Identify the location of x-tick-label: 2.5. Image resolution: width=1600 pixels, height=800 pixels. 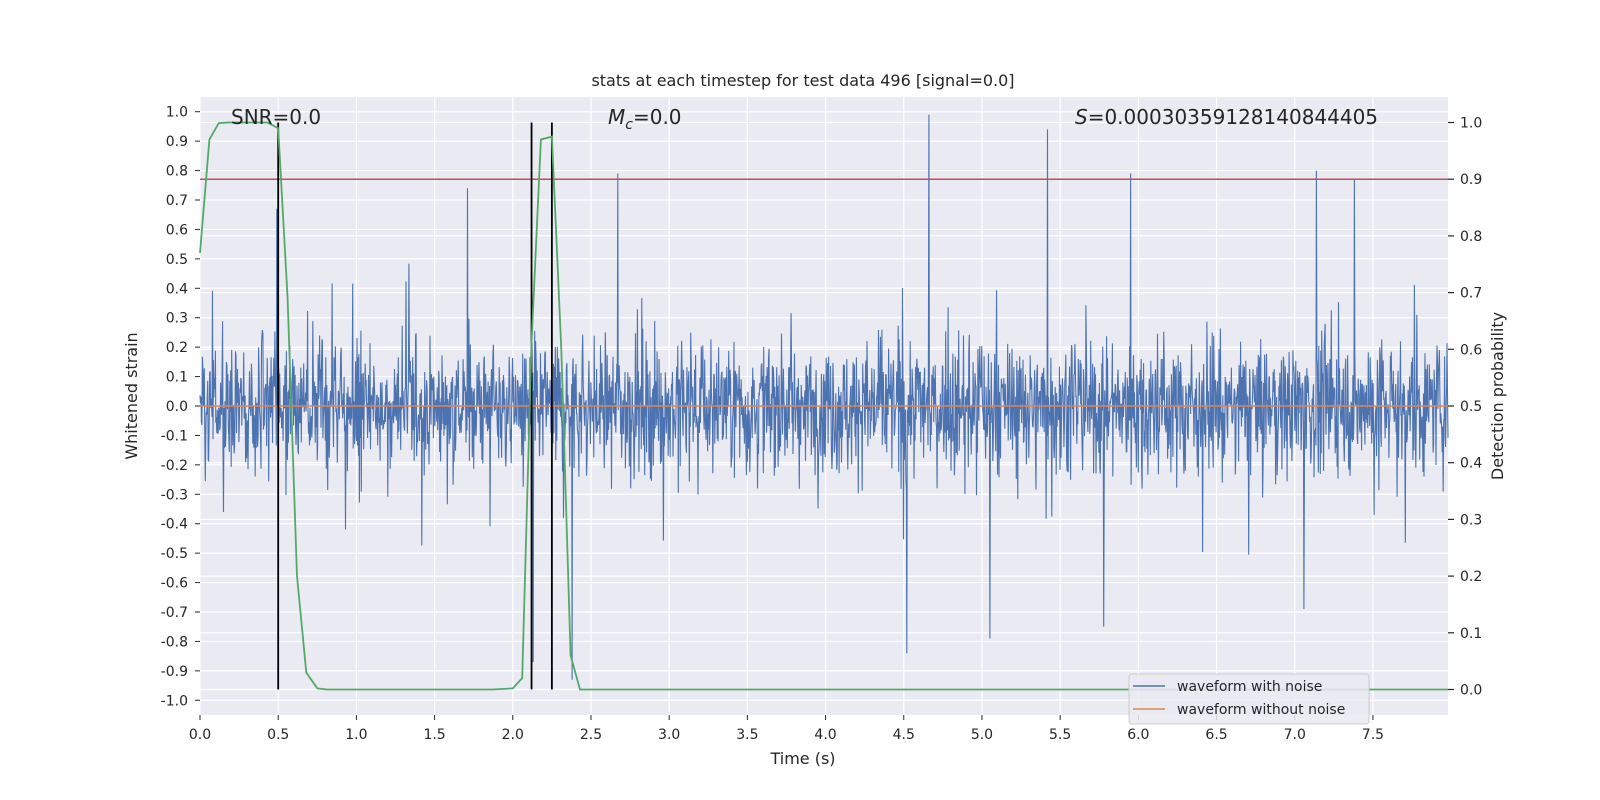
(591, 735).